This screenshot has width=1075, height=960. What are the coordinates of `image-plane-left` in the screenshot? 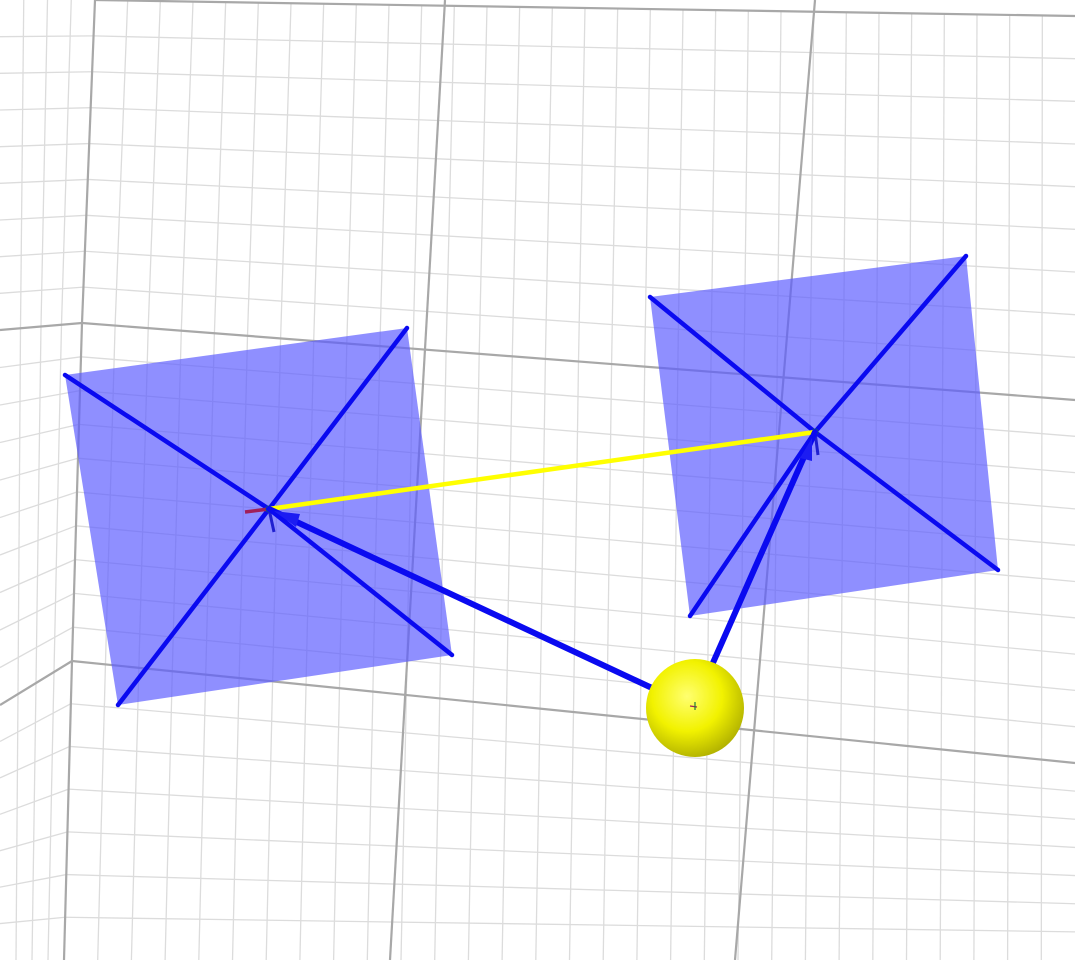 It's located at (258, 516).